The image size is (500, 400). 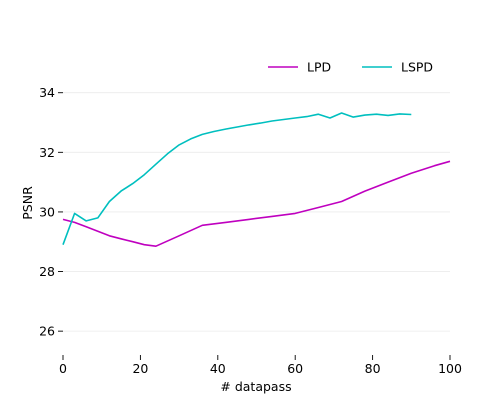 I want to click on y-tick-label: 32, so click(x=47, y=152).